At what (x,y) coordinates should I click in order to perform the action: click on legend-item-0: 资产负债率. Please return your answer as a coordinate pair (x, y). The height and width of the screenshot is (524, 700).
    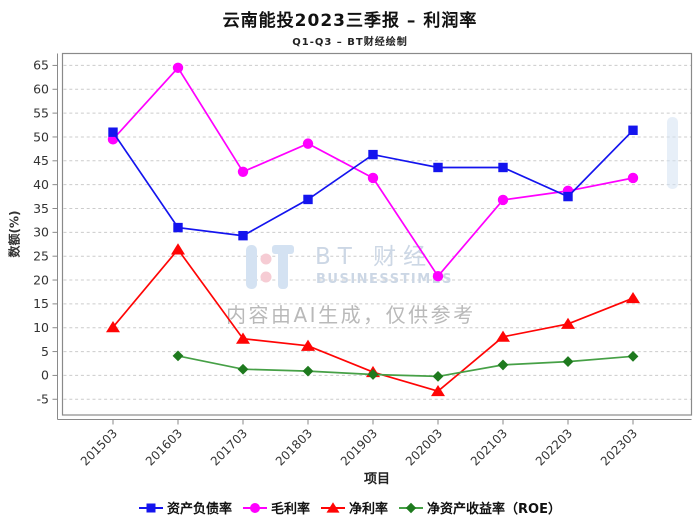
    Looking at the image, I should click on (185, 507).